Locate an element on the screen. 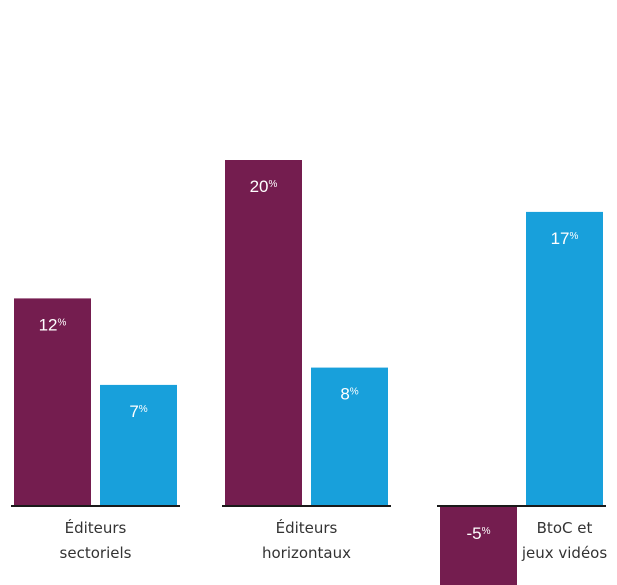 The height and width of the screenshot is (585, 617). category-label-2-line-2: horizontaux is located at coordinates (306, 553).